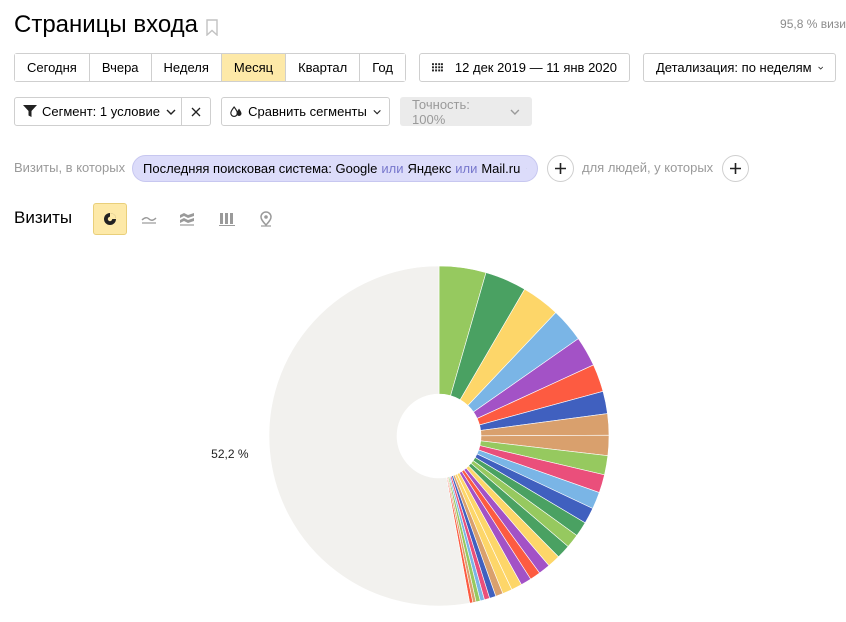 Image resolution: width=846 pixels, height=622 pixels. I want to click on line-view-button, so click(149, 219).